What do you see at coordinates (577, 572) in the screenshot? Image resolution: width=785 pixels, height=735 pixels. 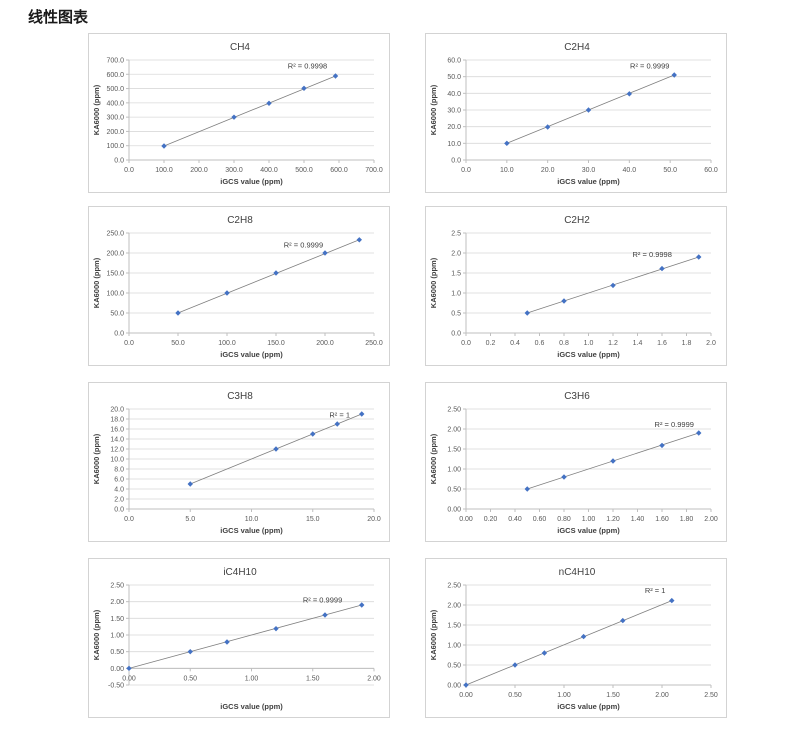 I see `chart-title: nC4H10` at bounding box center [577, 572].